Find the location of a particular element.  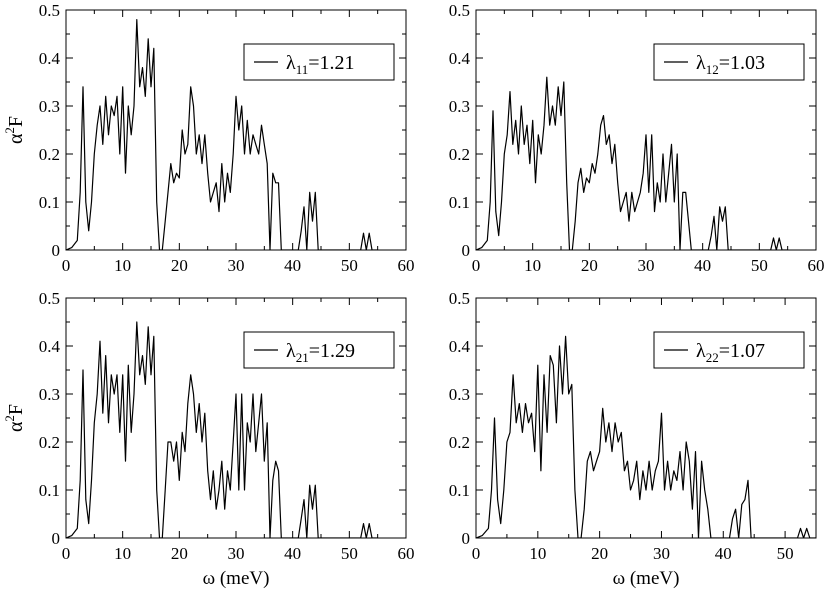

legend-value: =1.29 is located at coordinates (332, 351).